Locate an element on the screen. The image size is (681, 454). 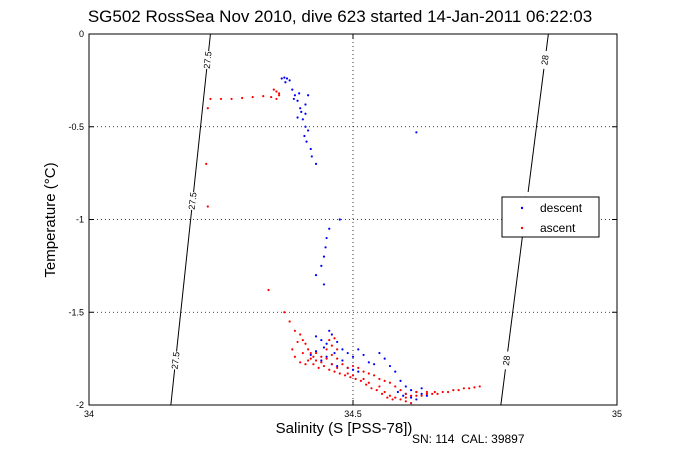
y-tick-label: -0.5 is located at coordinates (76, 127).